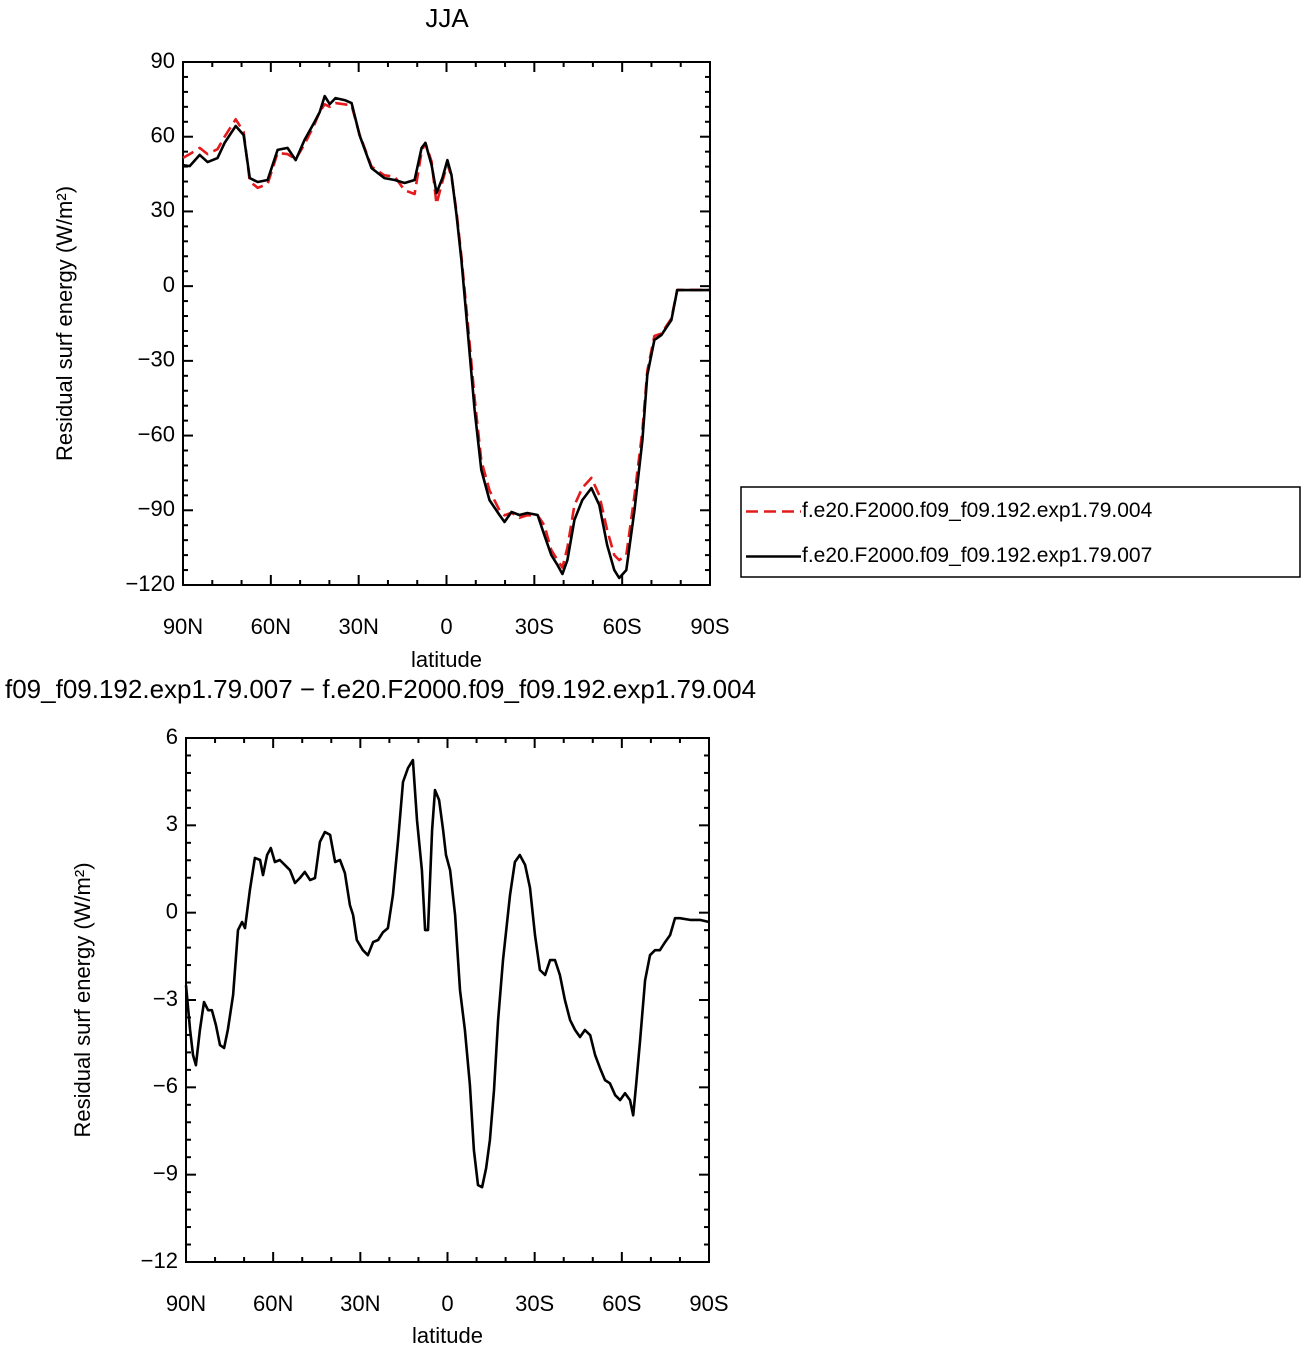 The width and height of the screenshot is (1307, 1352). I want to click on y-tick-label: 3, so click(172, 823).